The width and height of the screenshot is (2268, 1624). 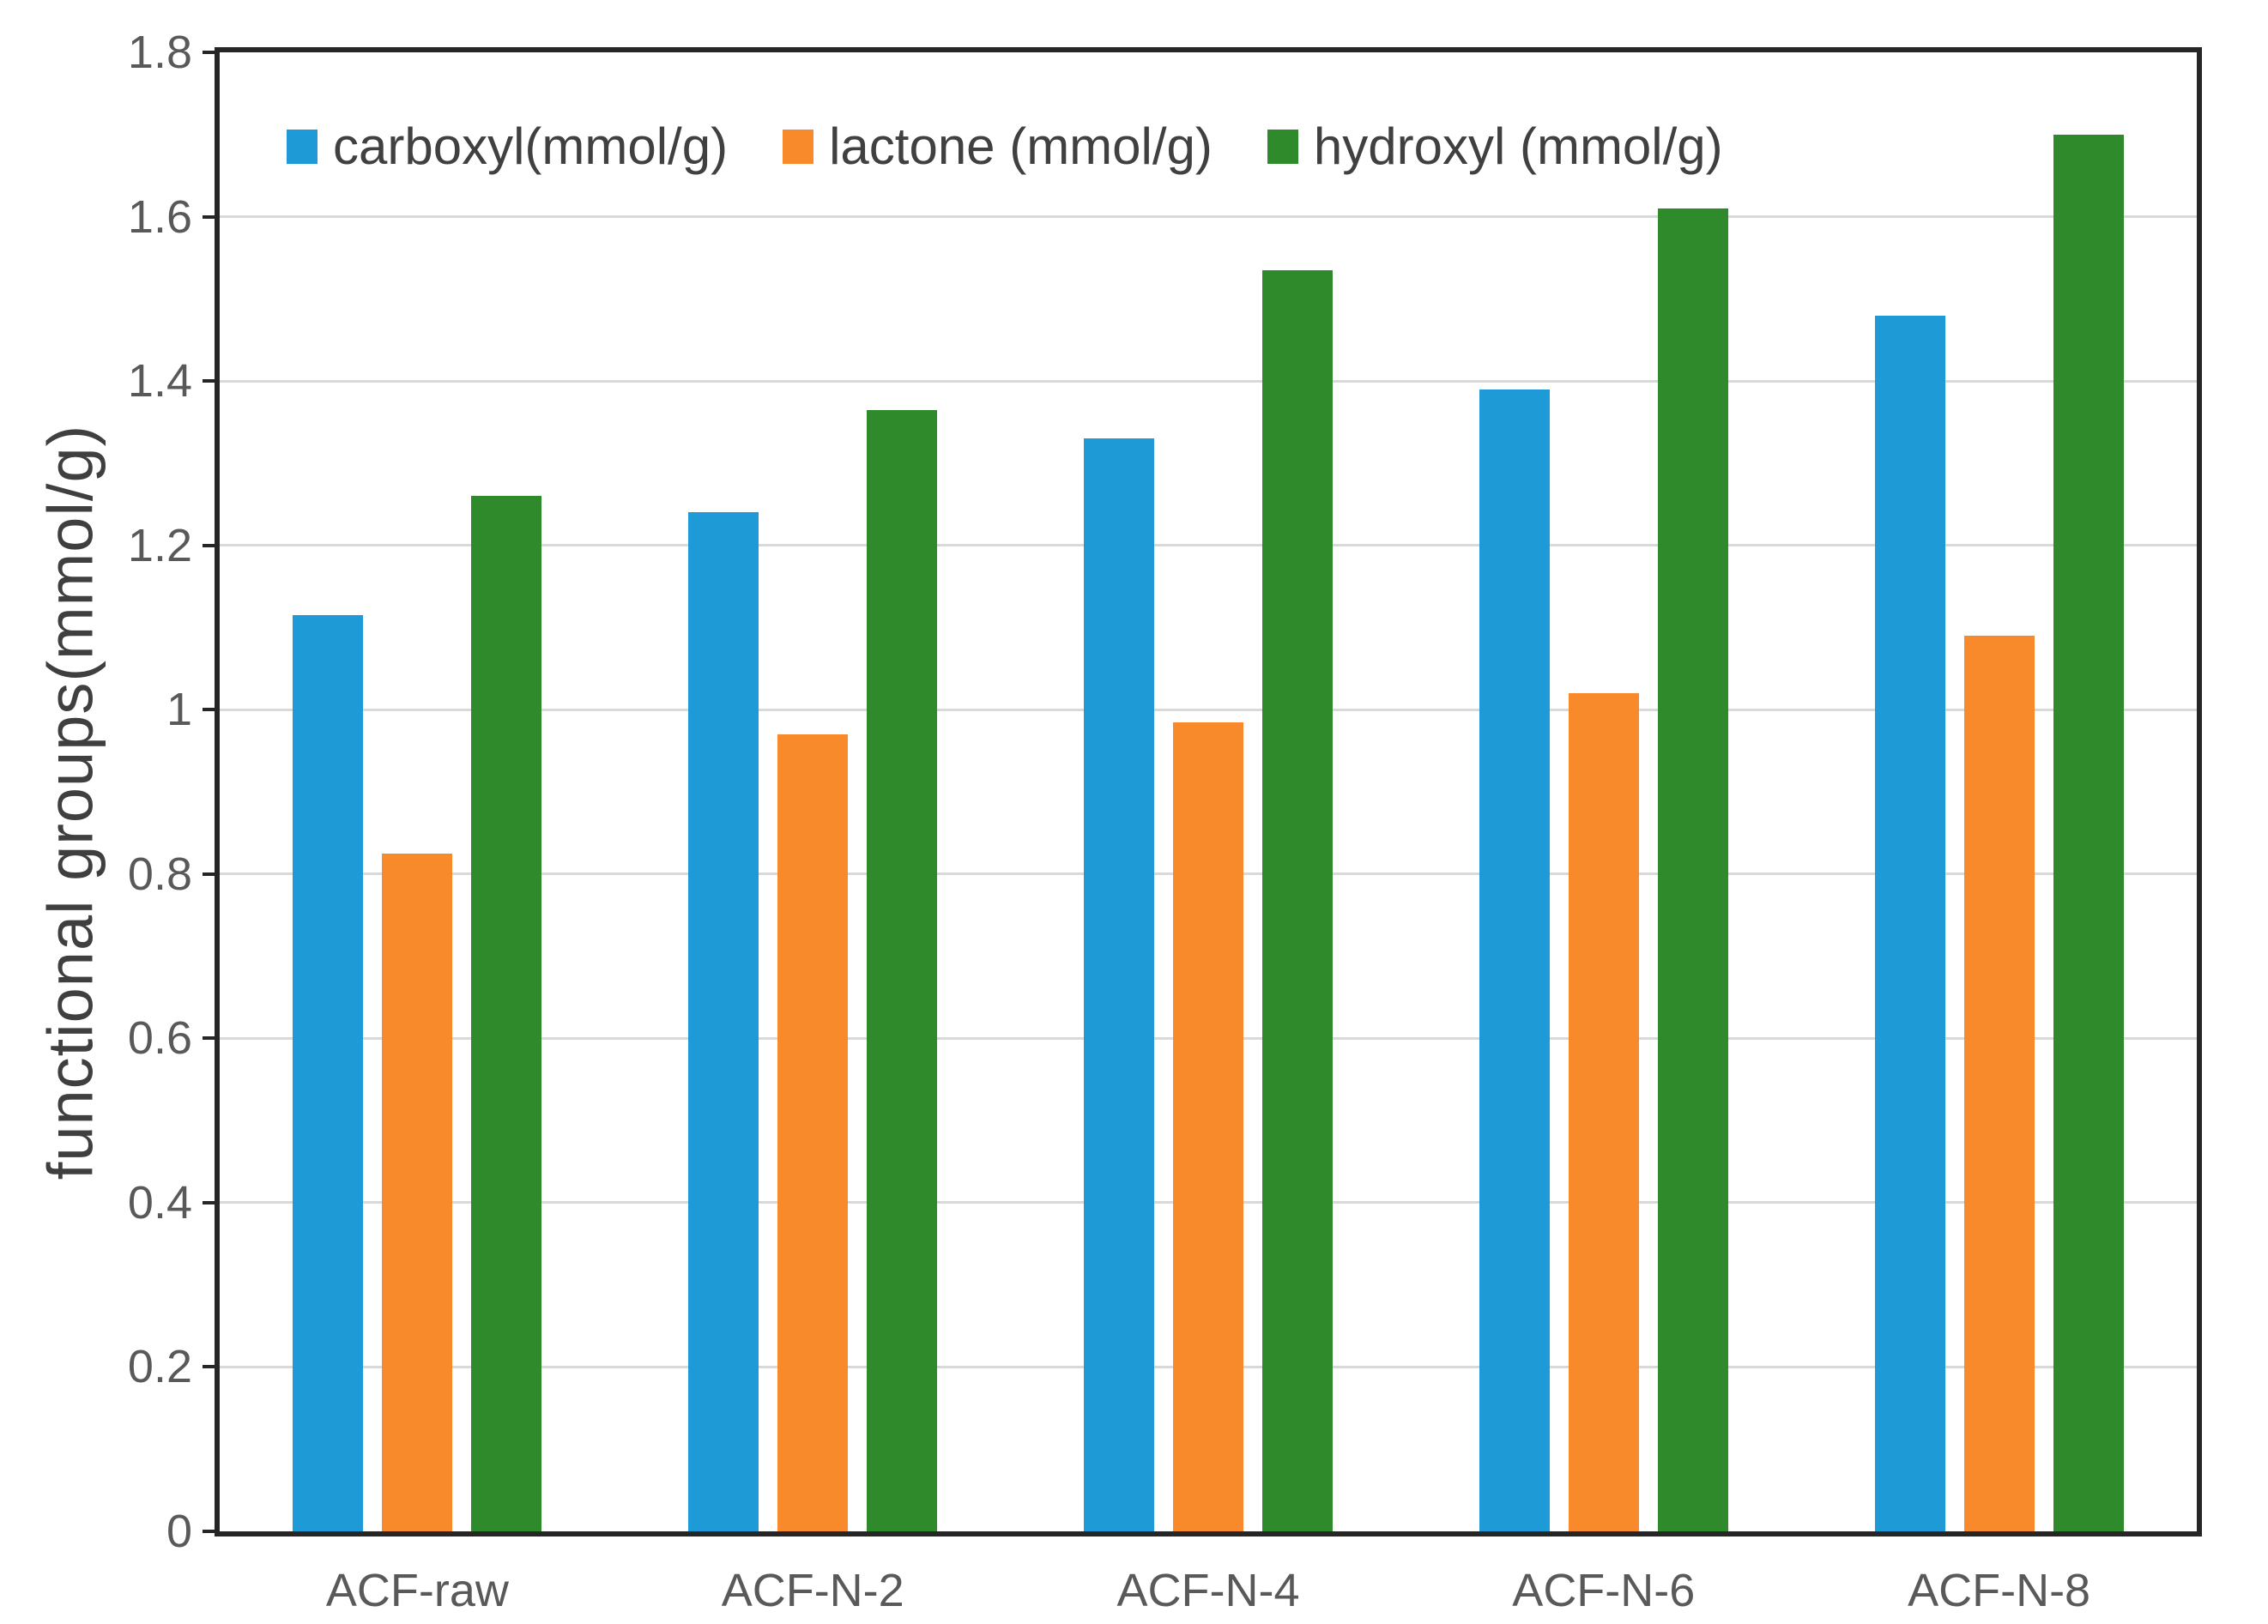 What do you see at coordinates (159, 1038) in the screenshot?
I see `y-tick-label-0.6: 0.6` at bounding box center [159, 1038].